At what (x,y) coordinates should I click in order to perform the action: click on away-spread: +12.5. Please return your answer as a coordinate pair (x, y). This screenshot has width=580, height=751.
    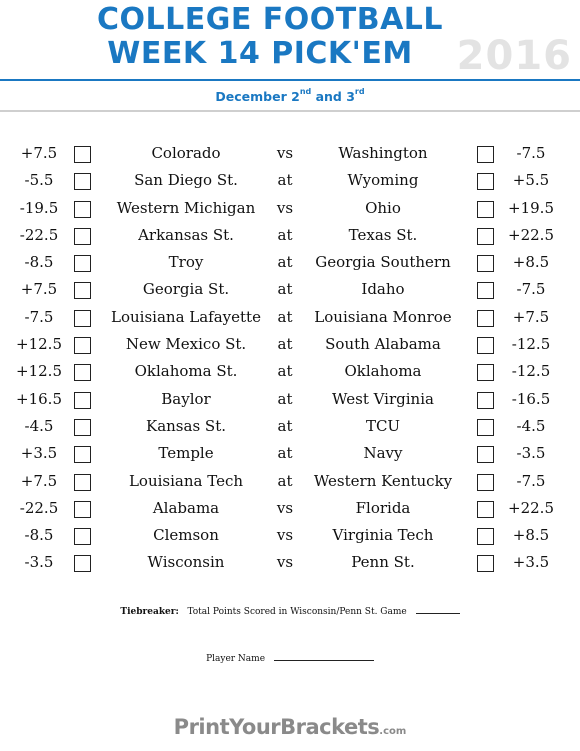
    Looking at the image, I should click on (39, 344).